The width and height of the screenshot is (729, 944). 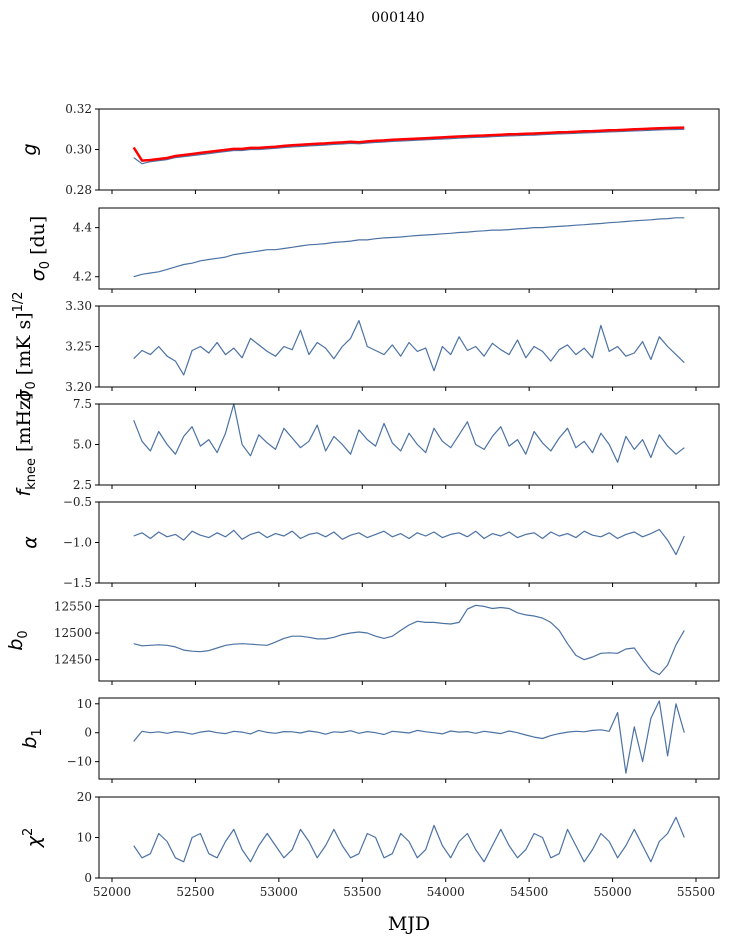 I want to click on y-label-superscript: 2, so click(x=28, y=832).